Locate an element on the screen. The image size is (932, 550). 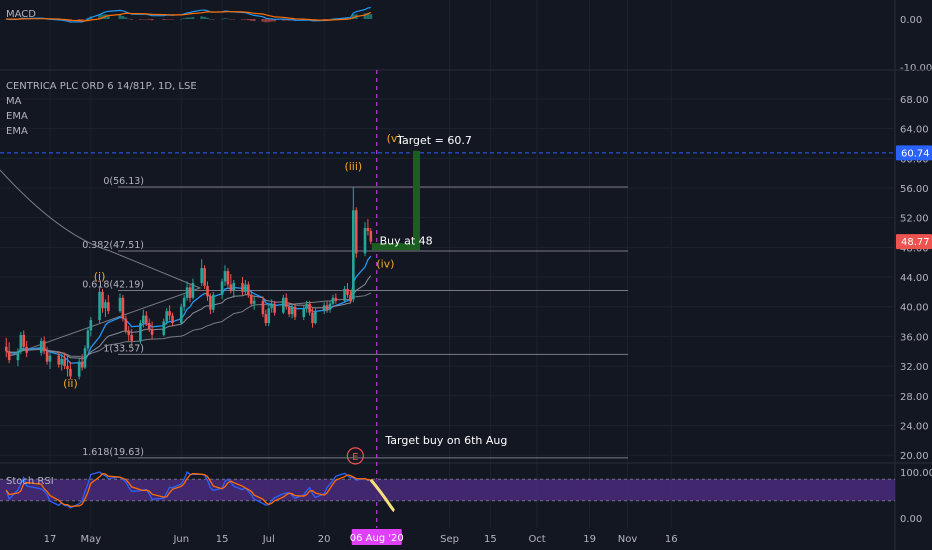
target-price-label: 60.74 is located at coordinates (915, 153).